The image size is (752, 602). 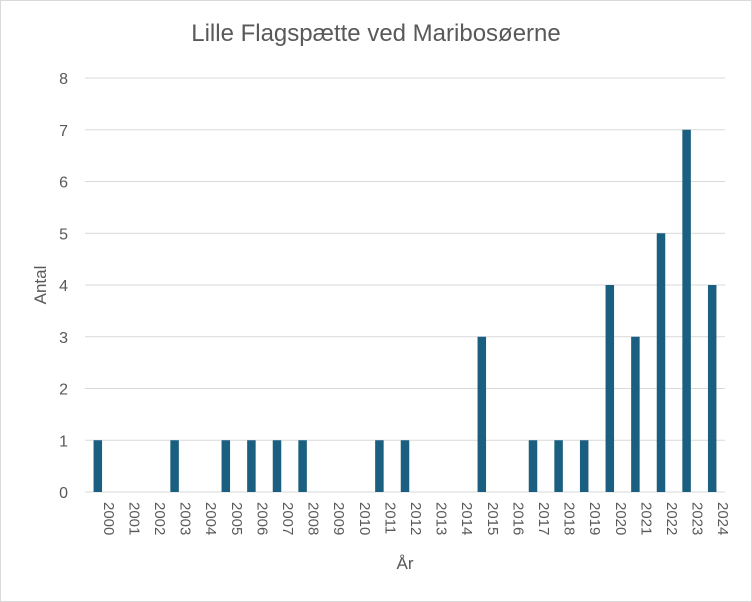 What do you see at coordinates (63, 79) in the screenshot?
I see `y-tick-label: 8` at bounding box center [63, 79].